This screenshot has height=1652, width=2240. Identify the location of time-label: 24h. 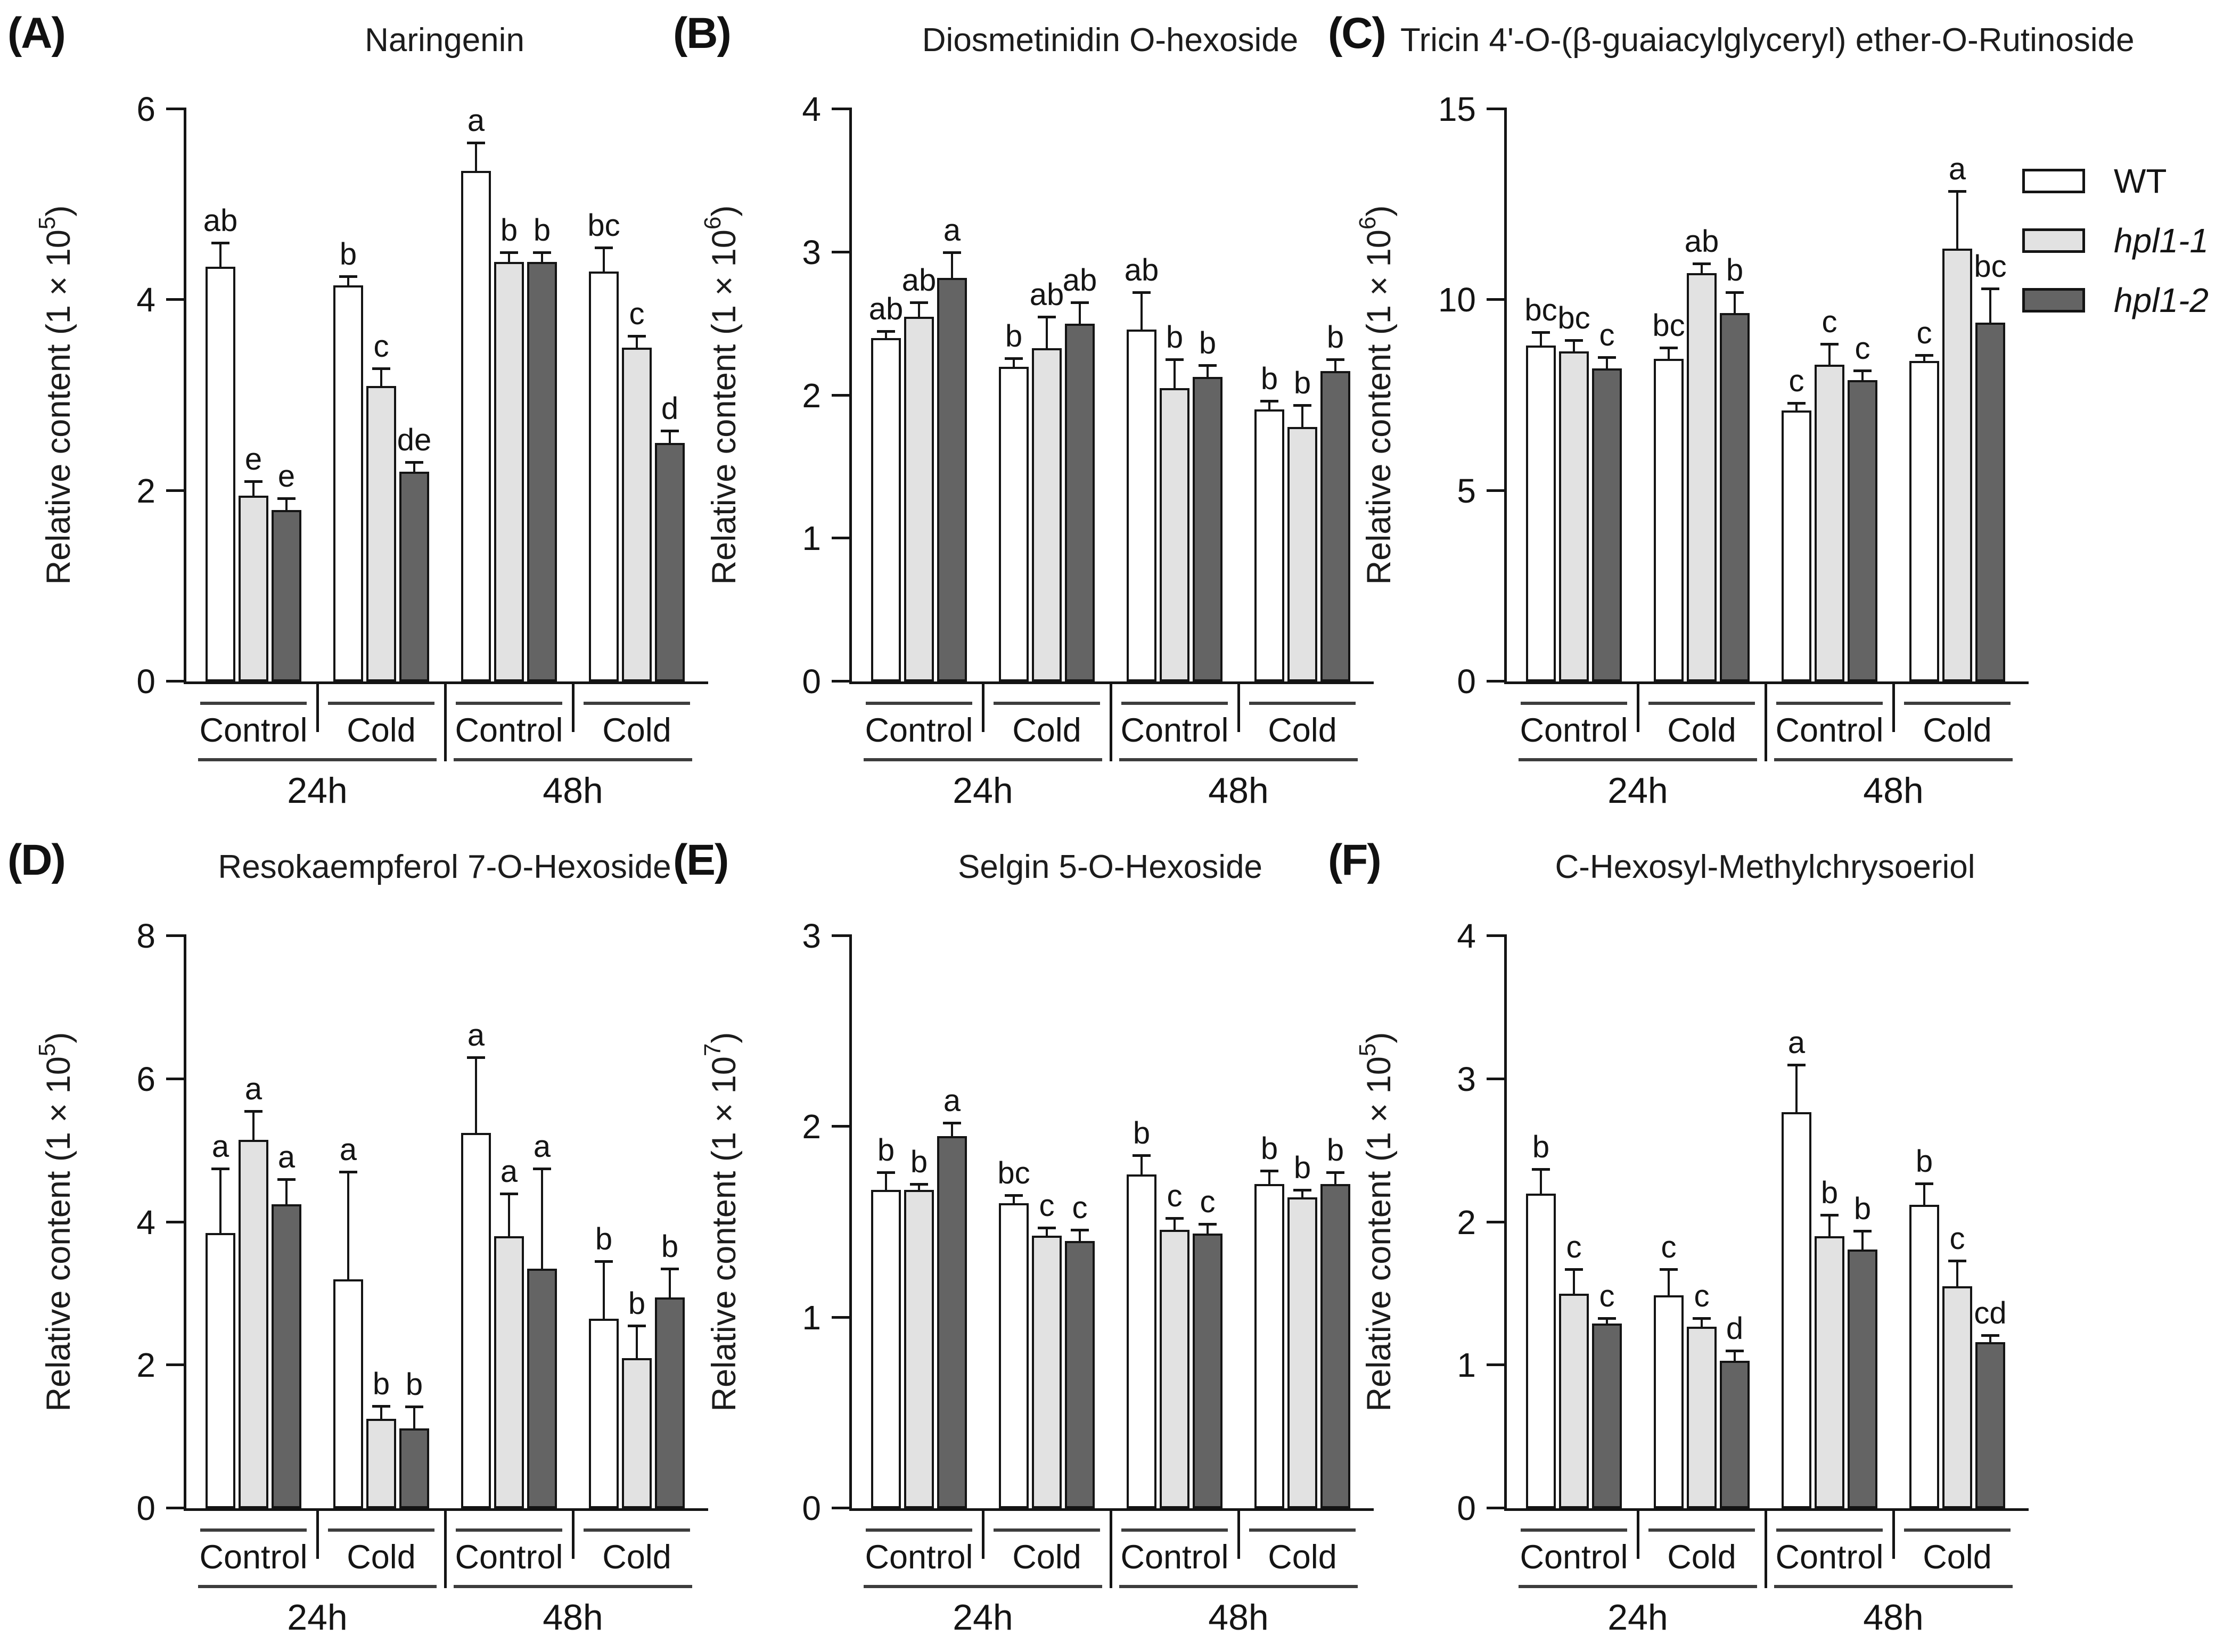
(317, 1618).